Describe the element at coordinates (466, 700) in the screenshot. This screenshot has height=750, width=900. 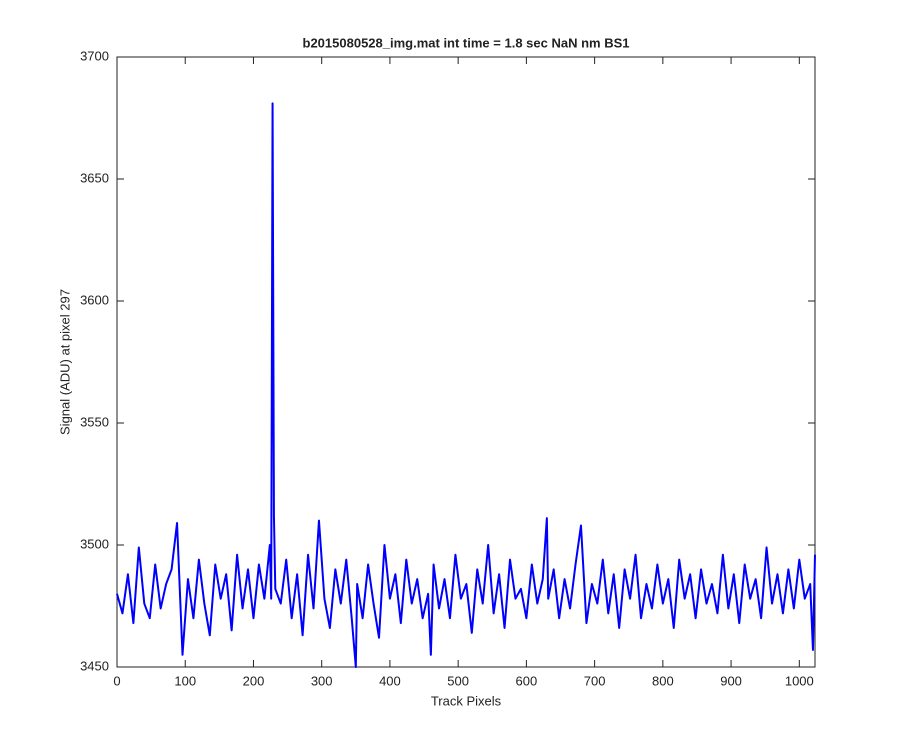
I see `x-axis-label: Track Pixels` at that location.